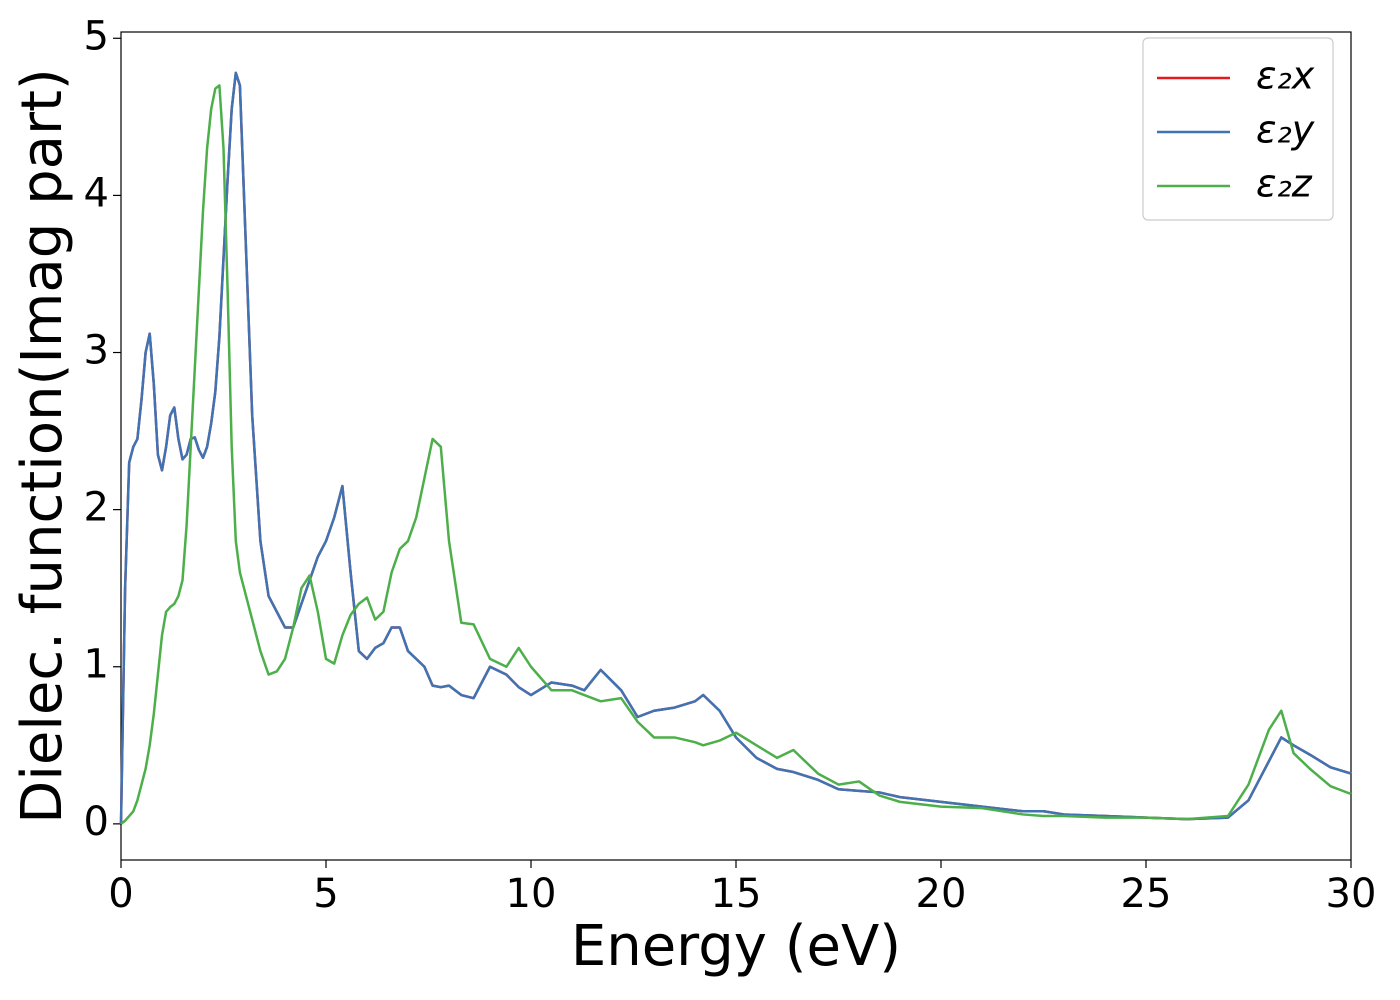 The width and height of the screenshot is (1400, 1000). I want to click on x-tick-label: 30, so click(1351, 894).